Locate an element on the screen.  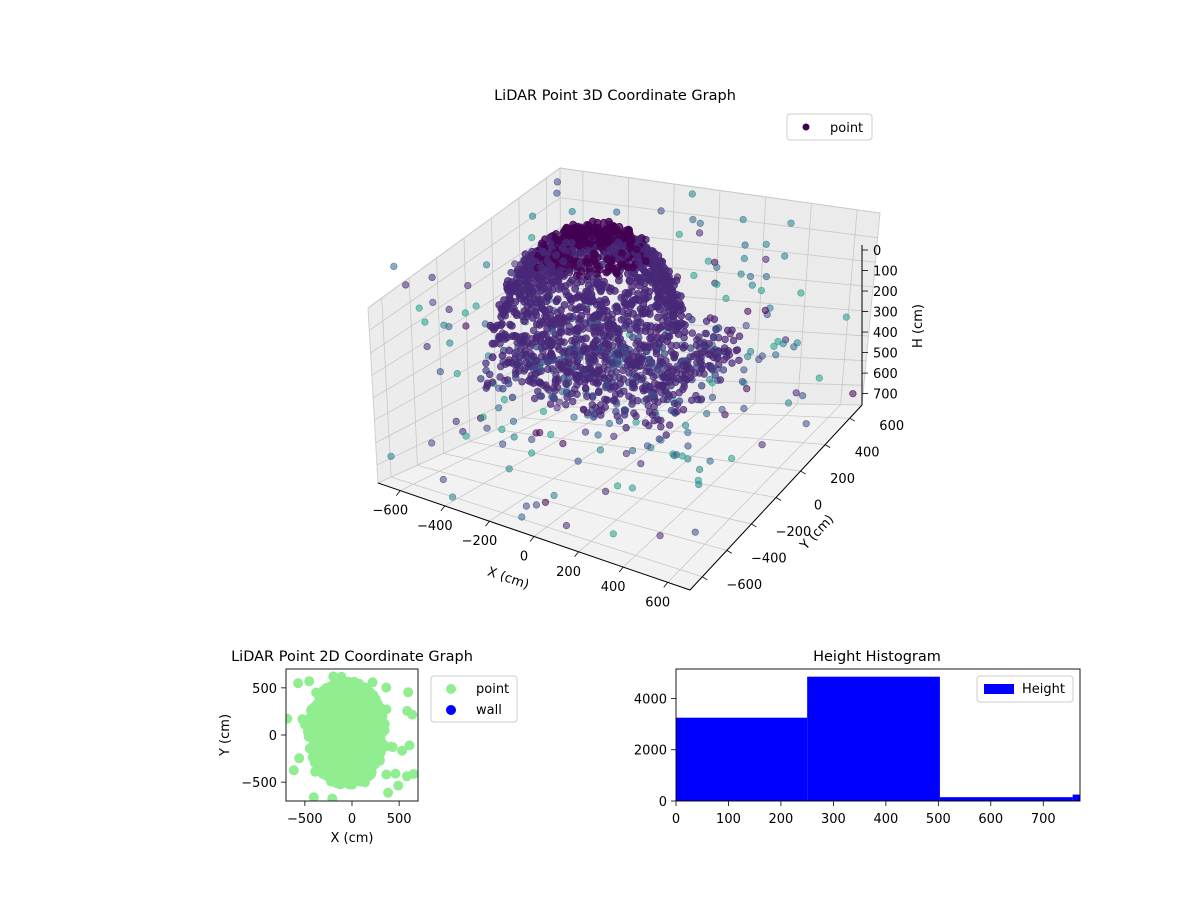
point-3d-1914 is located at coordinates (581, 255).